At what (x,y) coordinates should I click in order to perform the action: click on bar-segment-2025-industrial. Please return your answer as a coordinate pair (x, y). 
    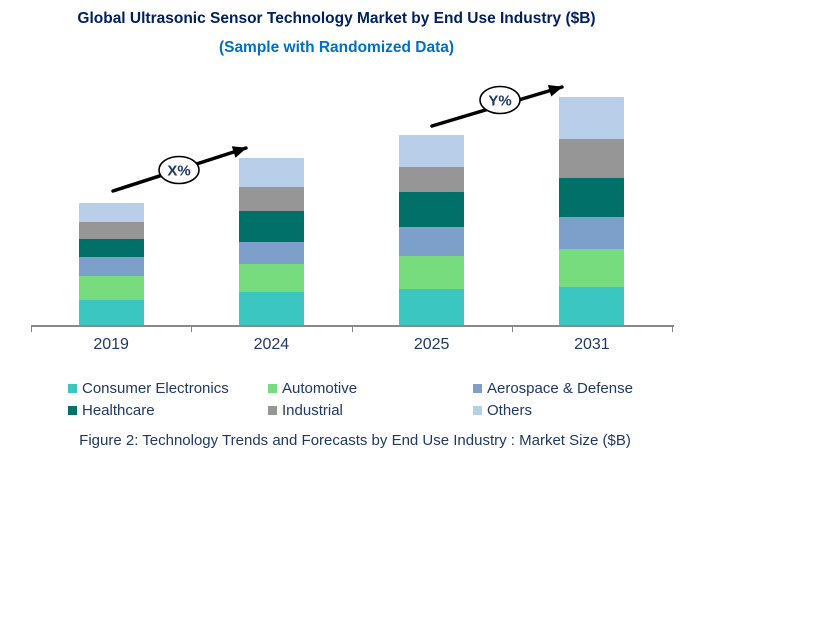
    Looking at the image, I should click on (432, 179).